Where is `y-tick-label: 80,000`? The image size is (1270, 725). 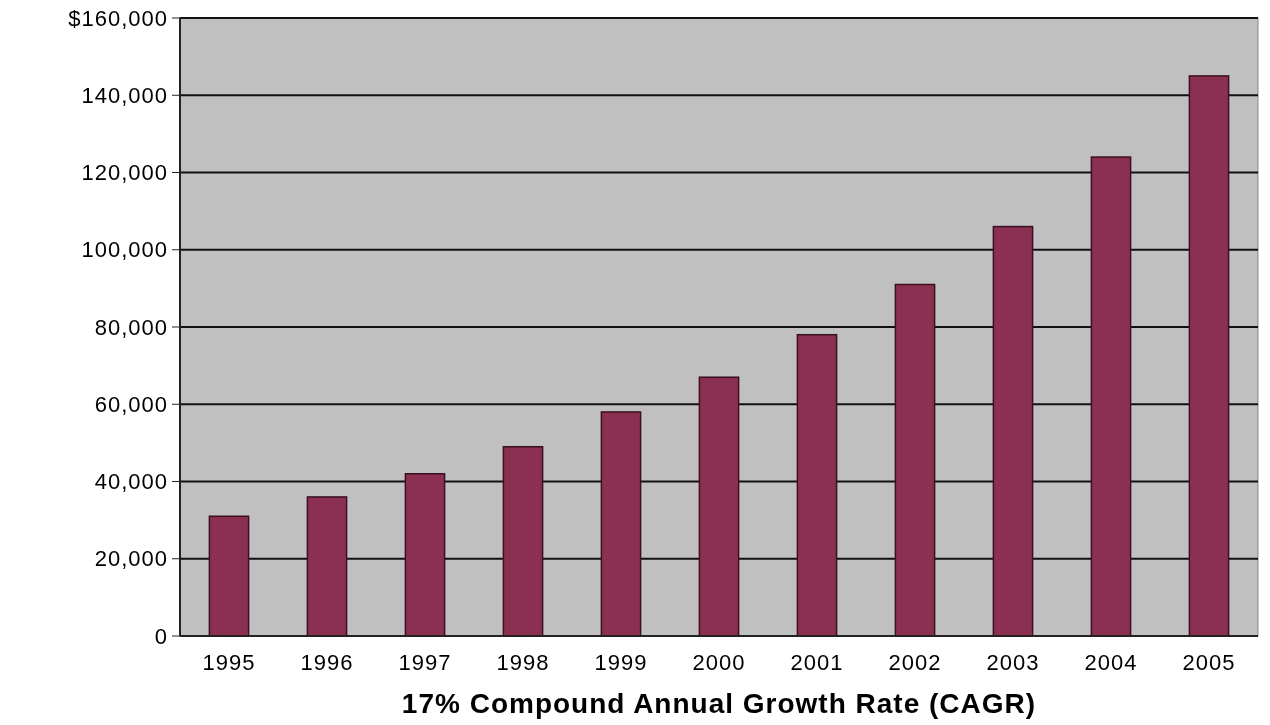
y-tick-label: 80,000 is located at coordinates (131, 327).